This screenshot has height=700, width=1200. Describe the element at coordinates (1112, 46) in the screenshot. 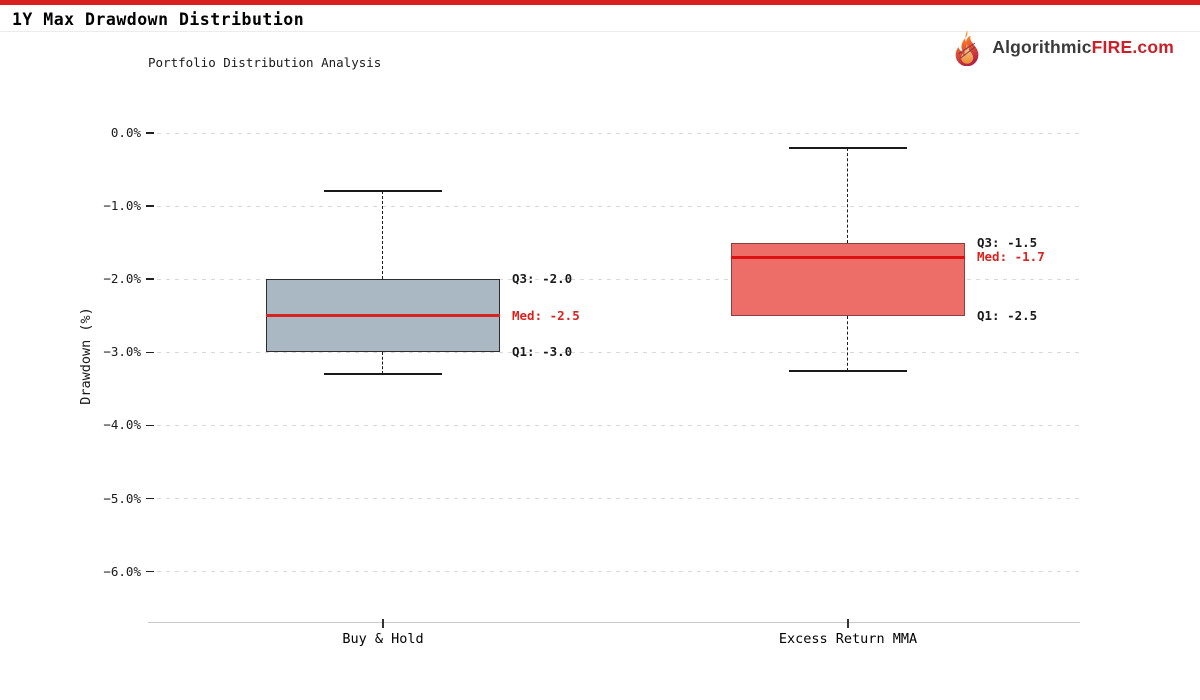

I see `brand-fire: FIRE` at that location.